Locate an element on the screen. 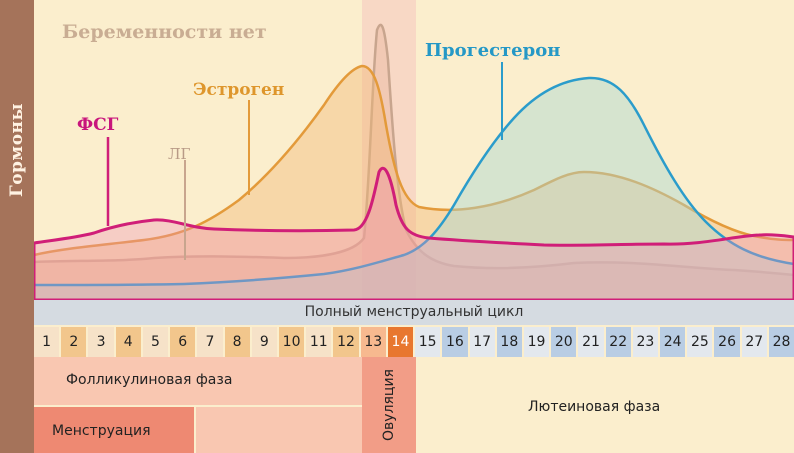  day-cell: 15 is located at coordinates (428, 342).